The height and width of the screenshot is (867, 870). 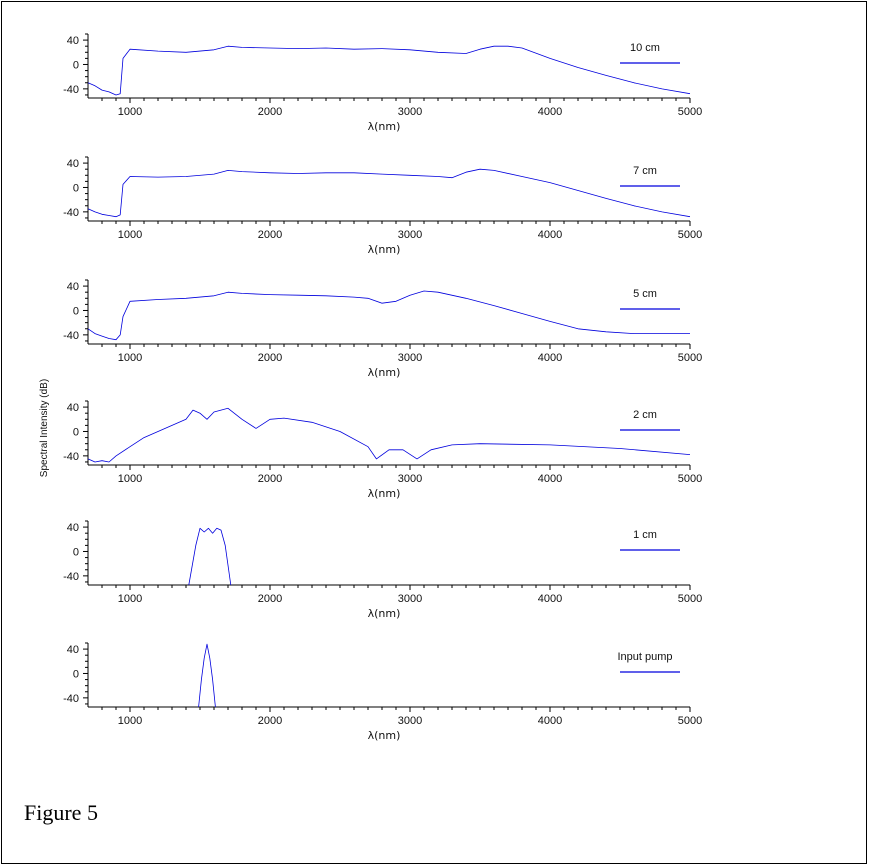 I want to click on panel-1: 1000 2000 3000 4000 5000 40 0 -40 λ(nm) 10 cm, so click(x=382, y=83).